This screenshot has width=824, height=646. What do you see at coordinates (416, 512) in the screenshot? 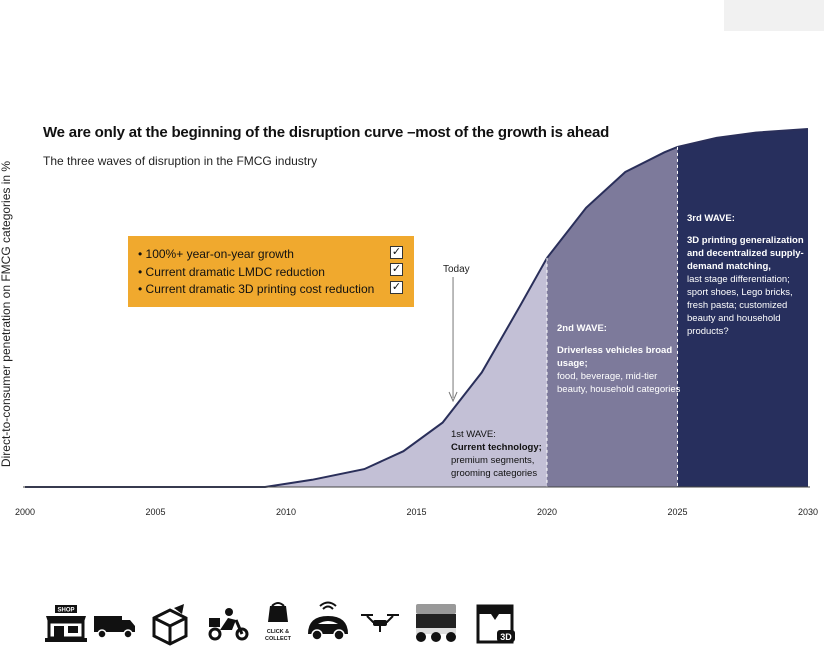
I see `x-tick-label: 2015` at bounding box center [416, 512].